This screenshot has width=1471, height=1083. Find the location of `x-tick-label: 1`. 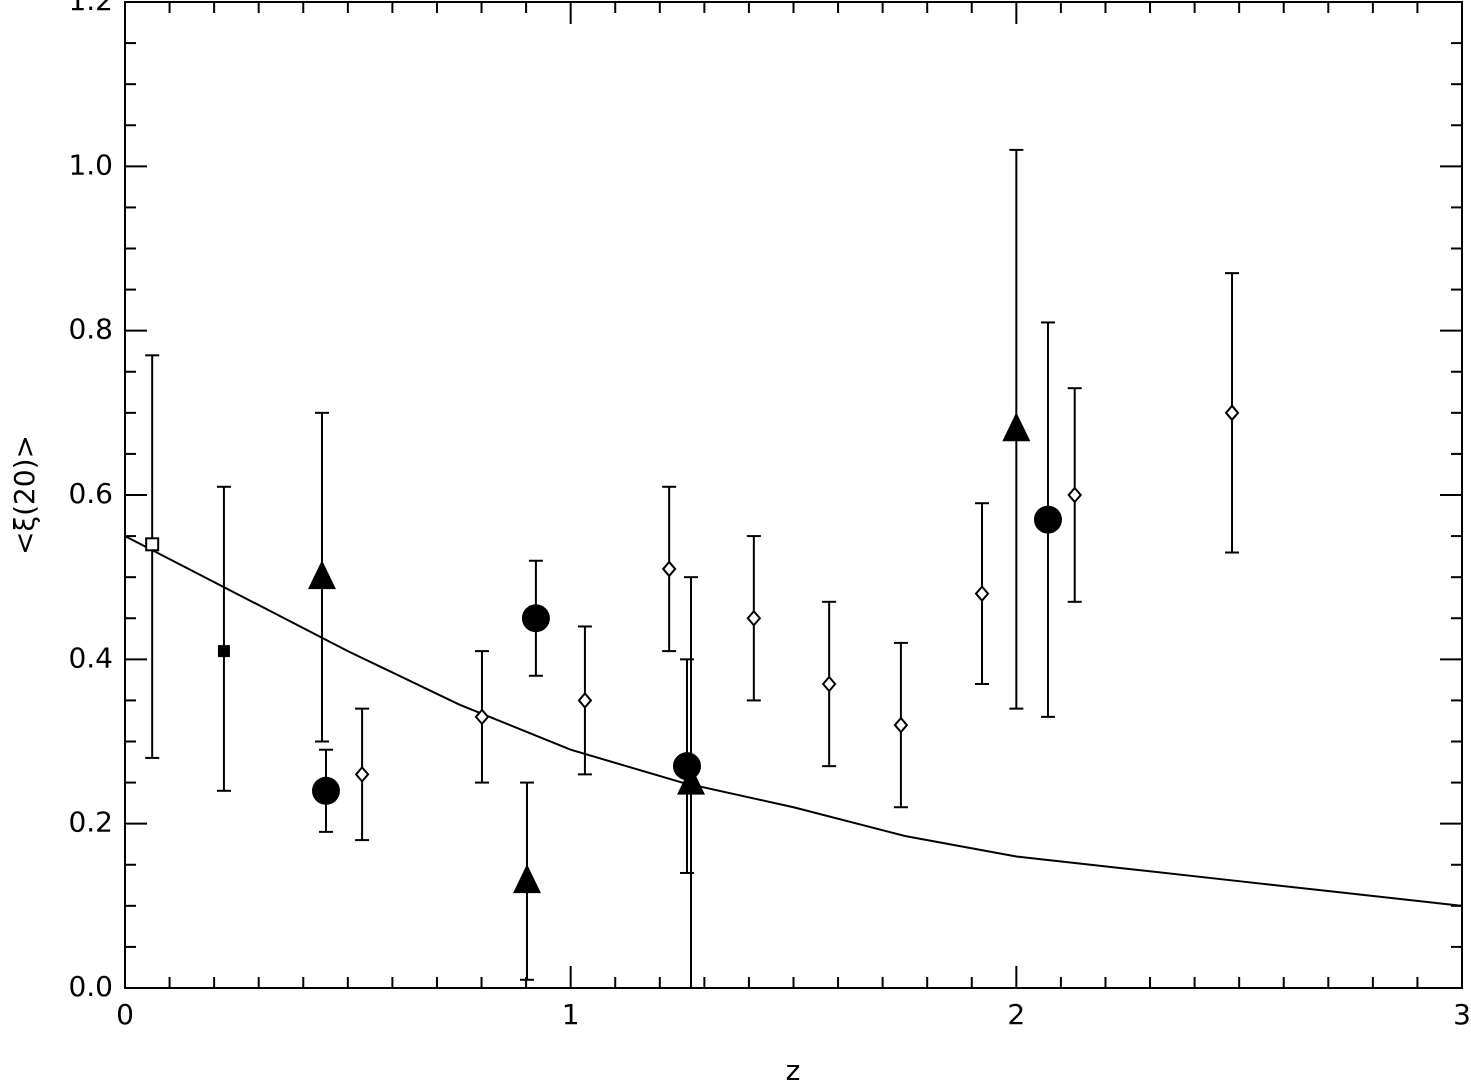

x-tick-label: 1 is located at coordinates (571, 1014).